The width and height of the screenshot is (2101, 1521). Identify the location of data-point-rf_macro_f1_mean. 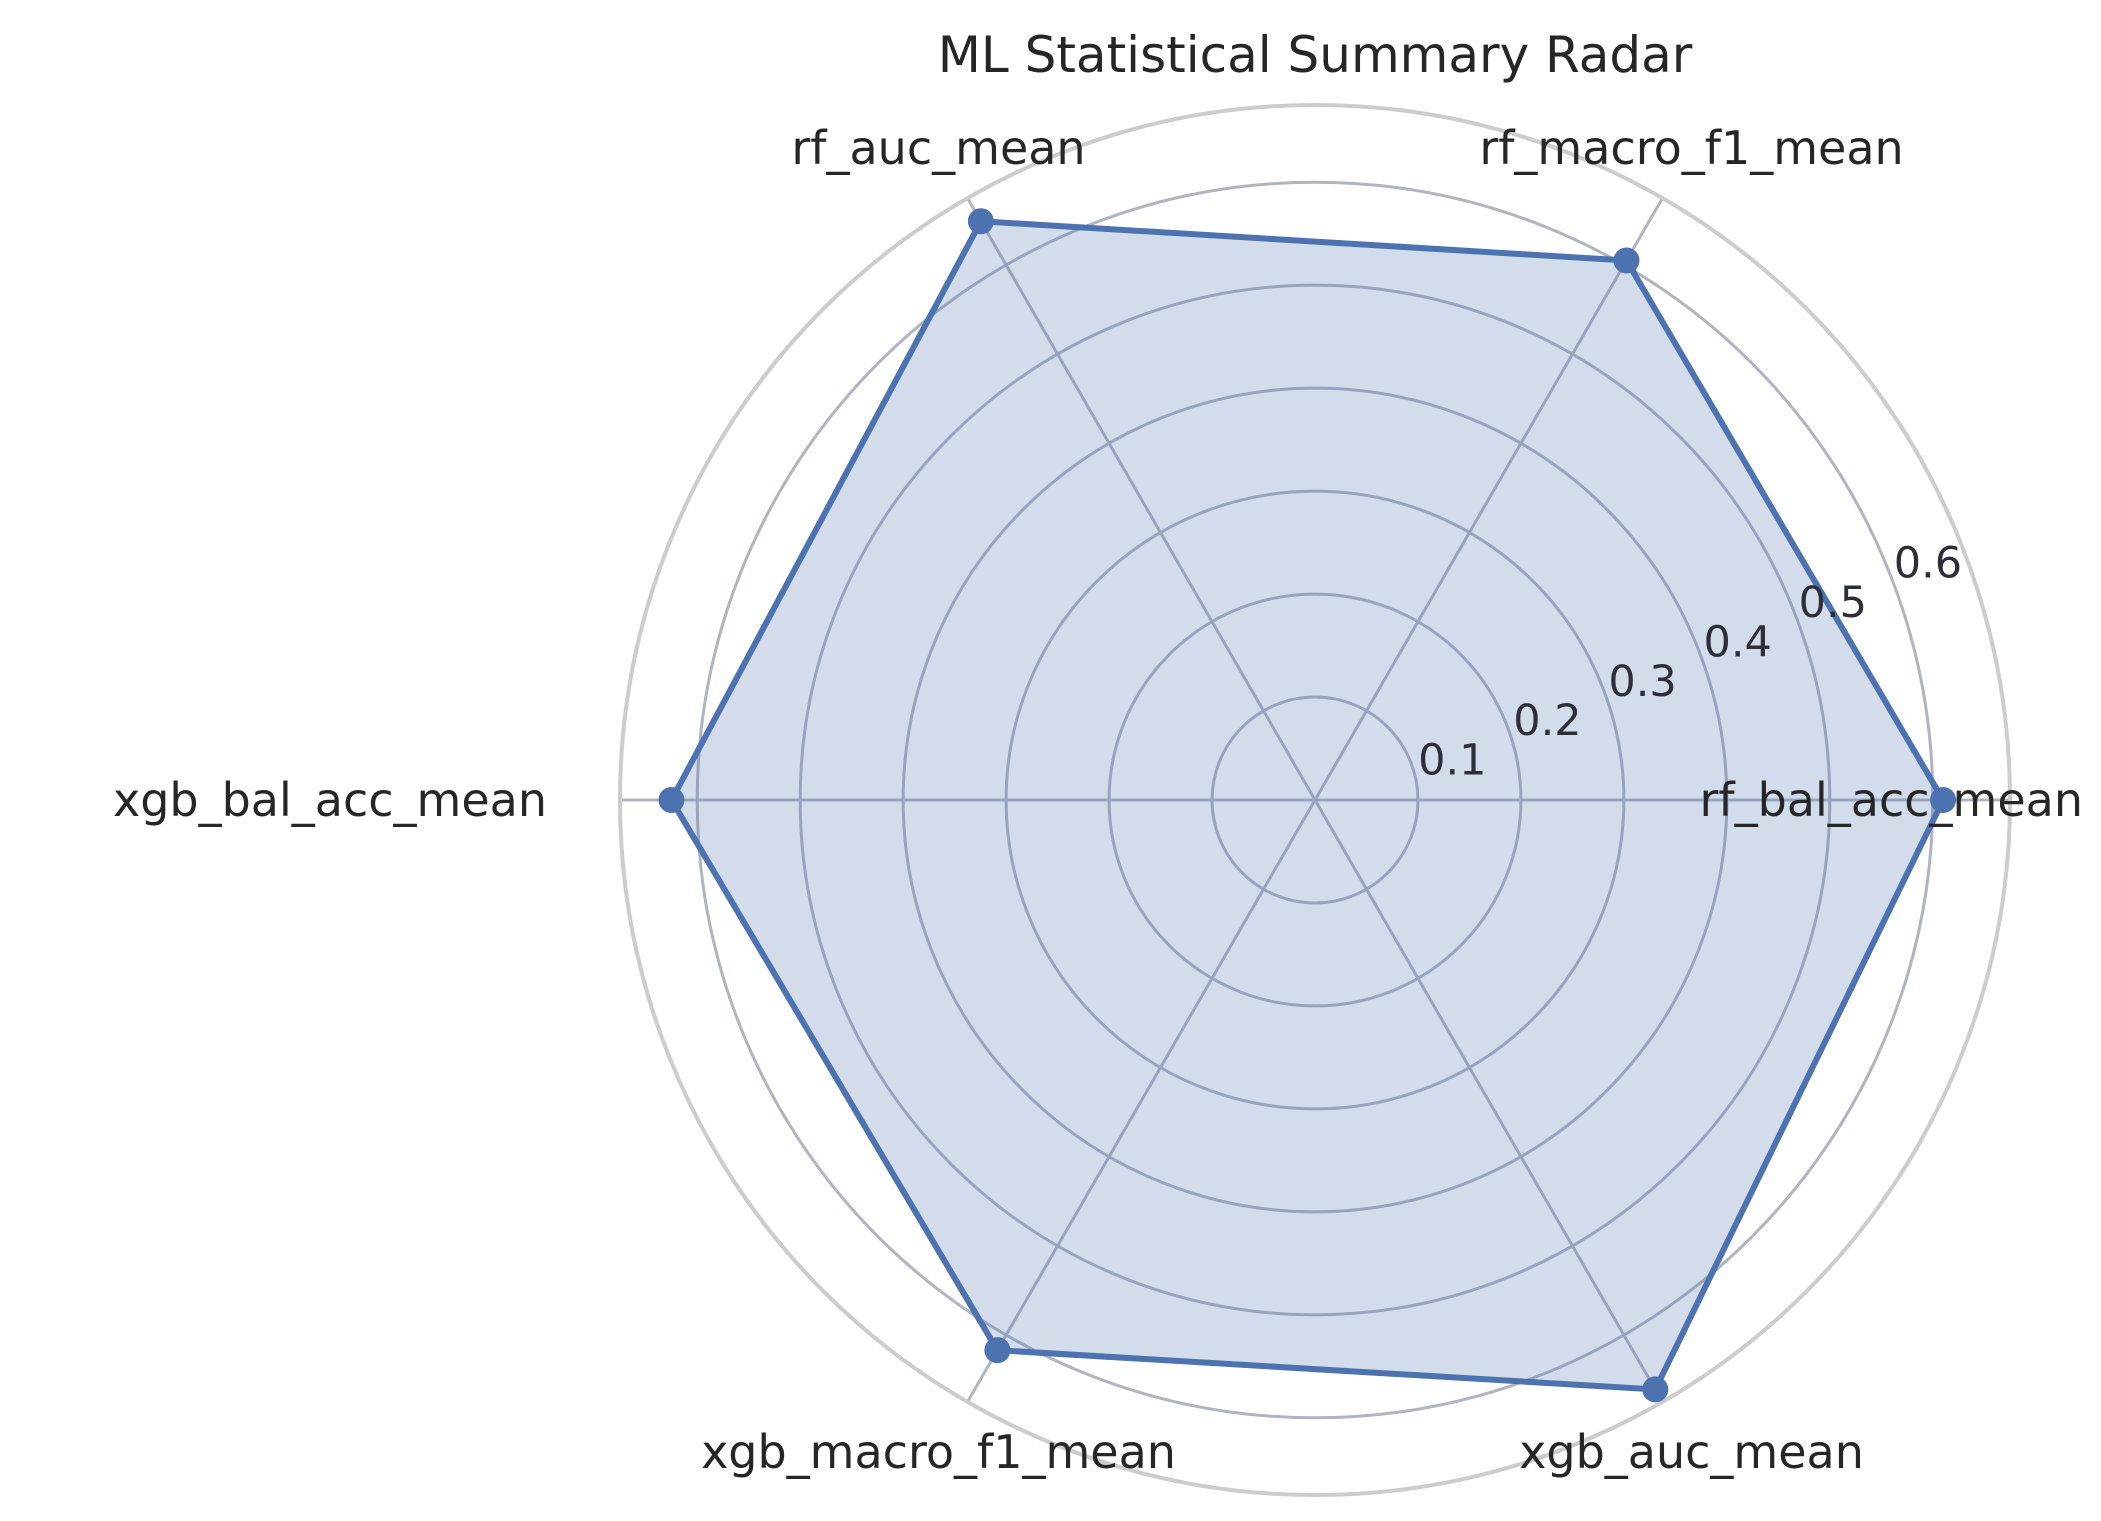
(1626, 260).